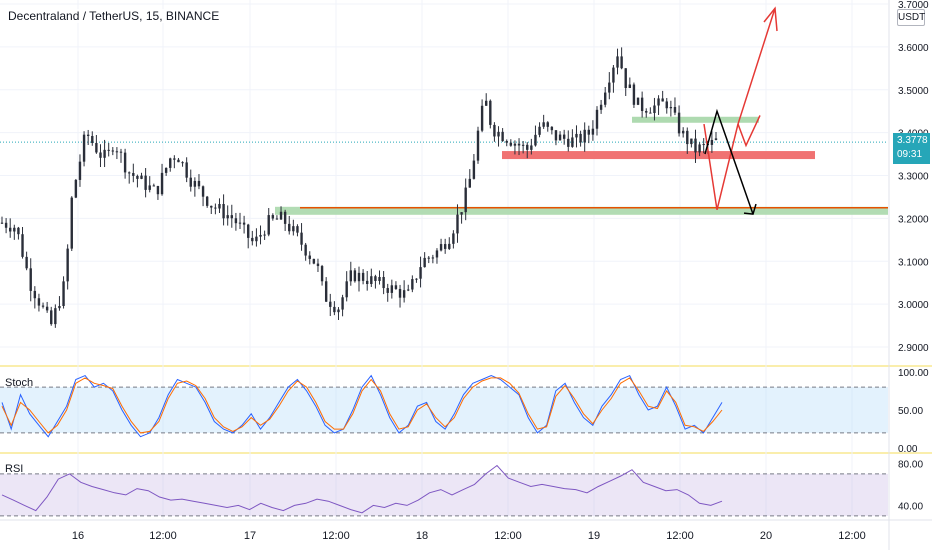 This screenshot has width=932, height=555. What do you see at coordinates (19, 383) in the screenshot?
I see `stoch-label: Stoch` at bounding box center [19, 383].